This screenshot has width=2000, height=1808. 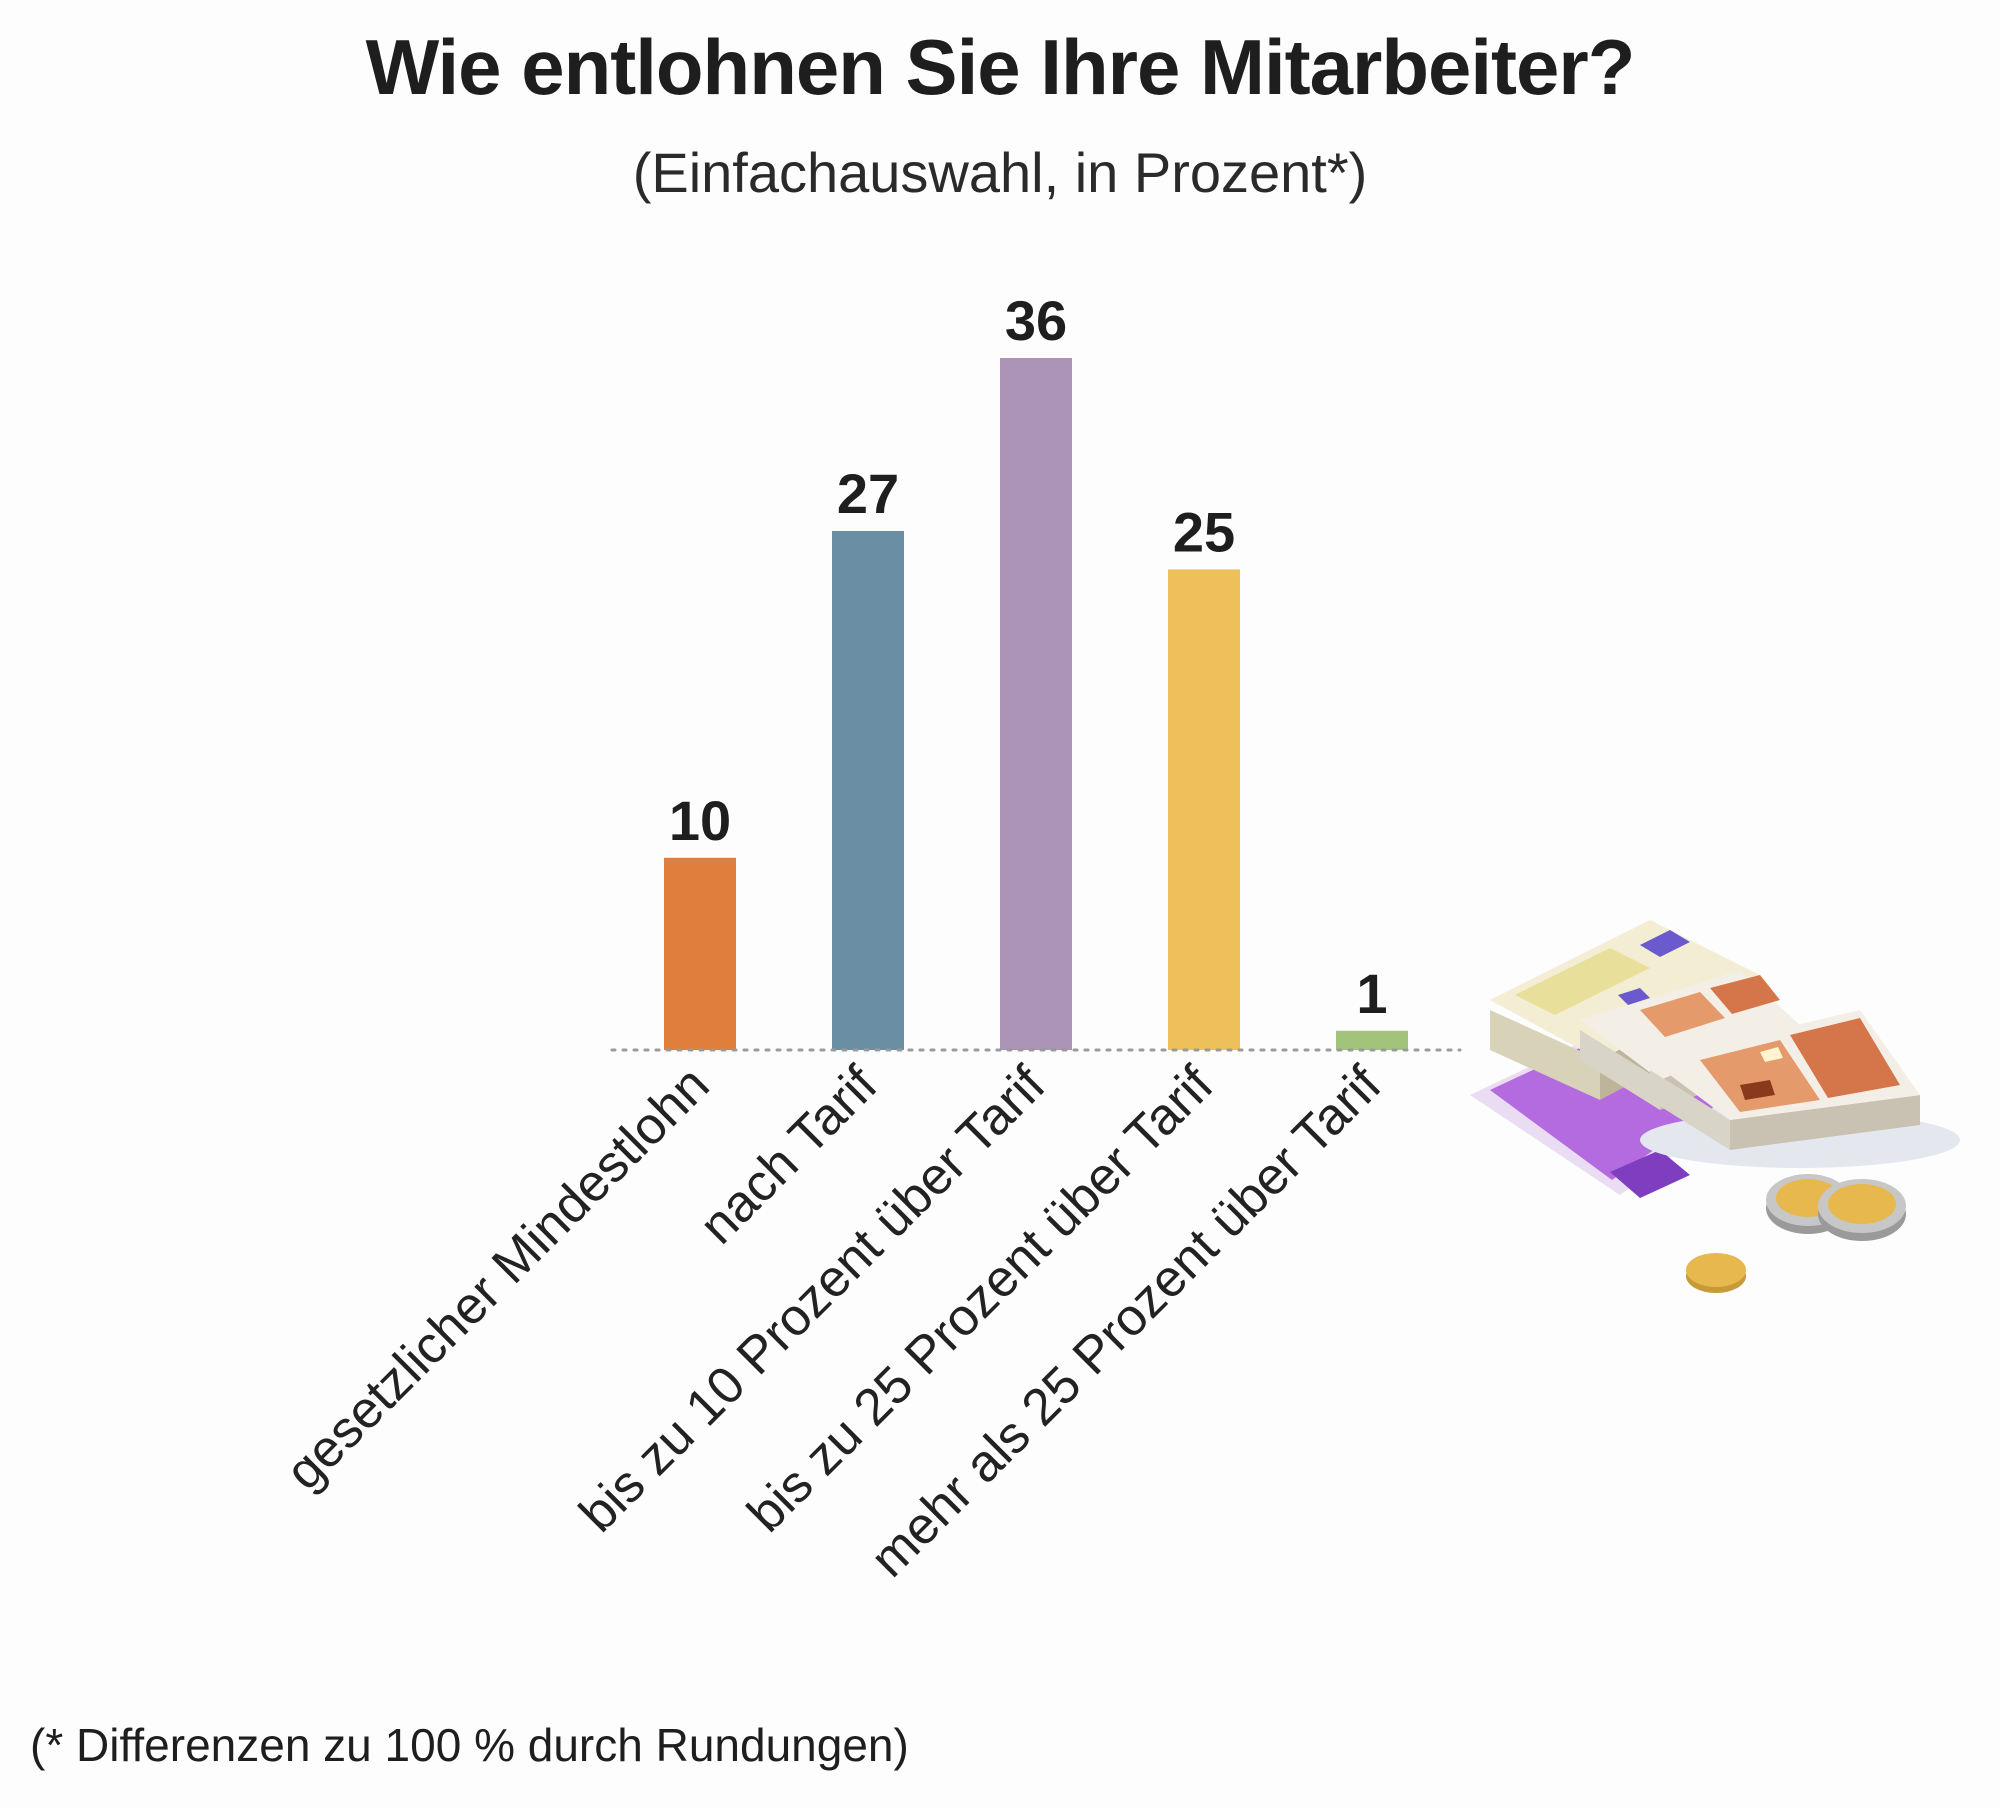 I want to click on money-illustration, so click(x=1715, y=1106).